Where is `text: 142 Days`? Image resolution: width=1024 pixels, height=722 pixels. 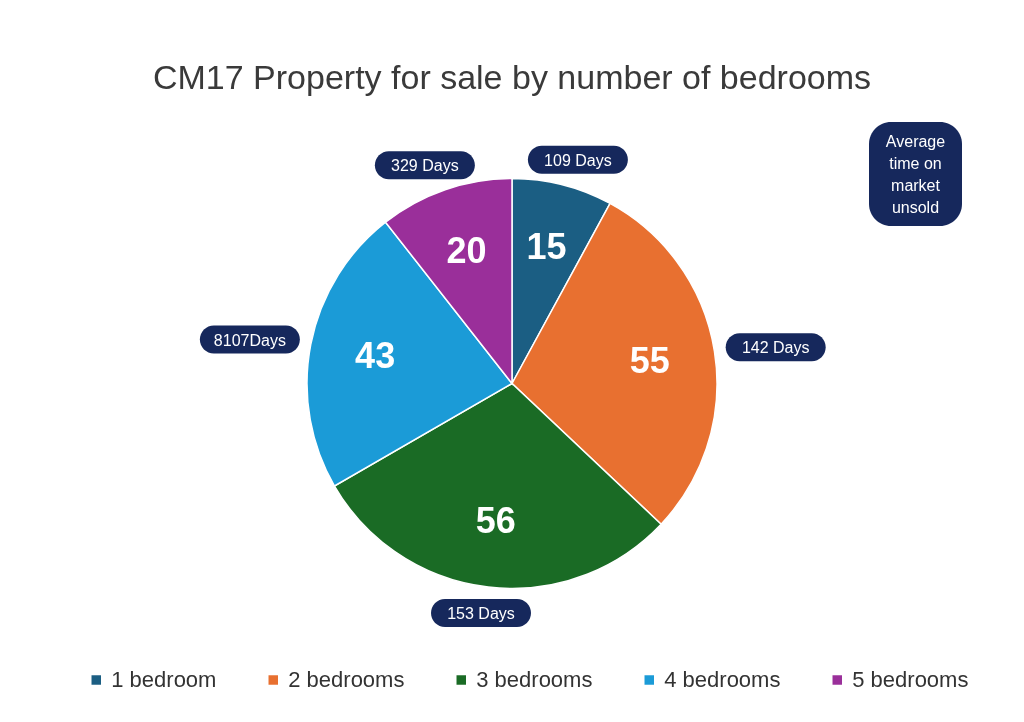 text: 142 Days is located at coordinates (775, 348).